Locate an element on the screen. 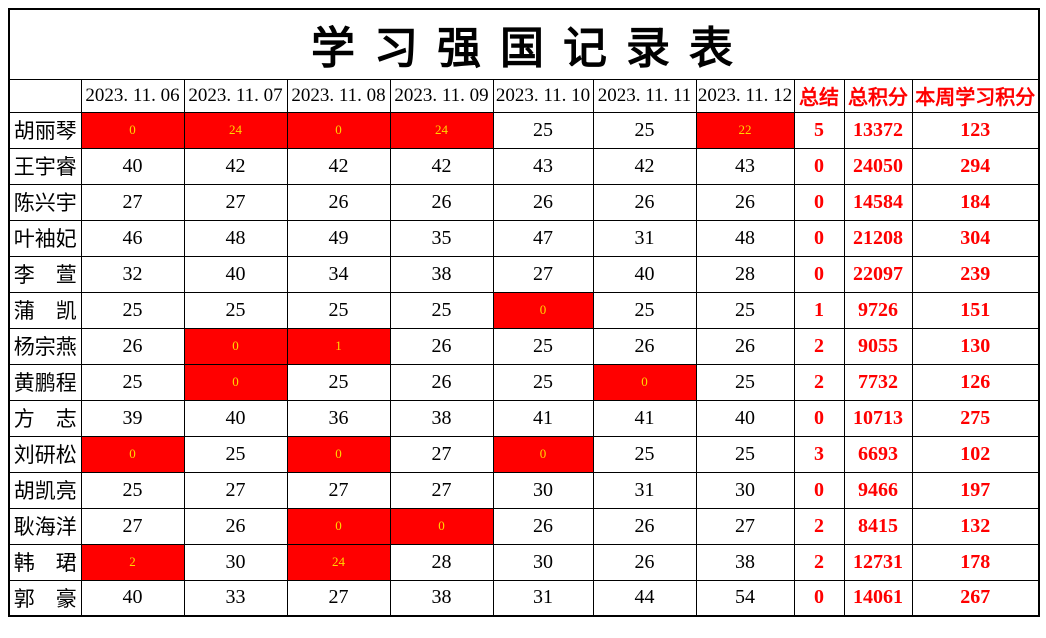  total-points-header: 总积分 is located at coordinates (878, 95).